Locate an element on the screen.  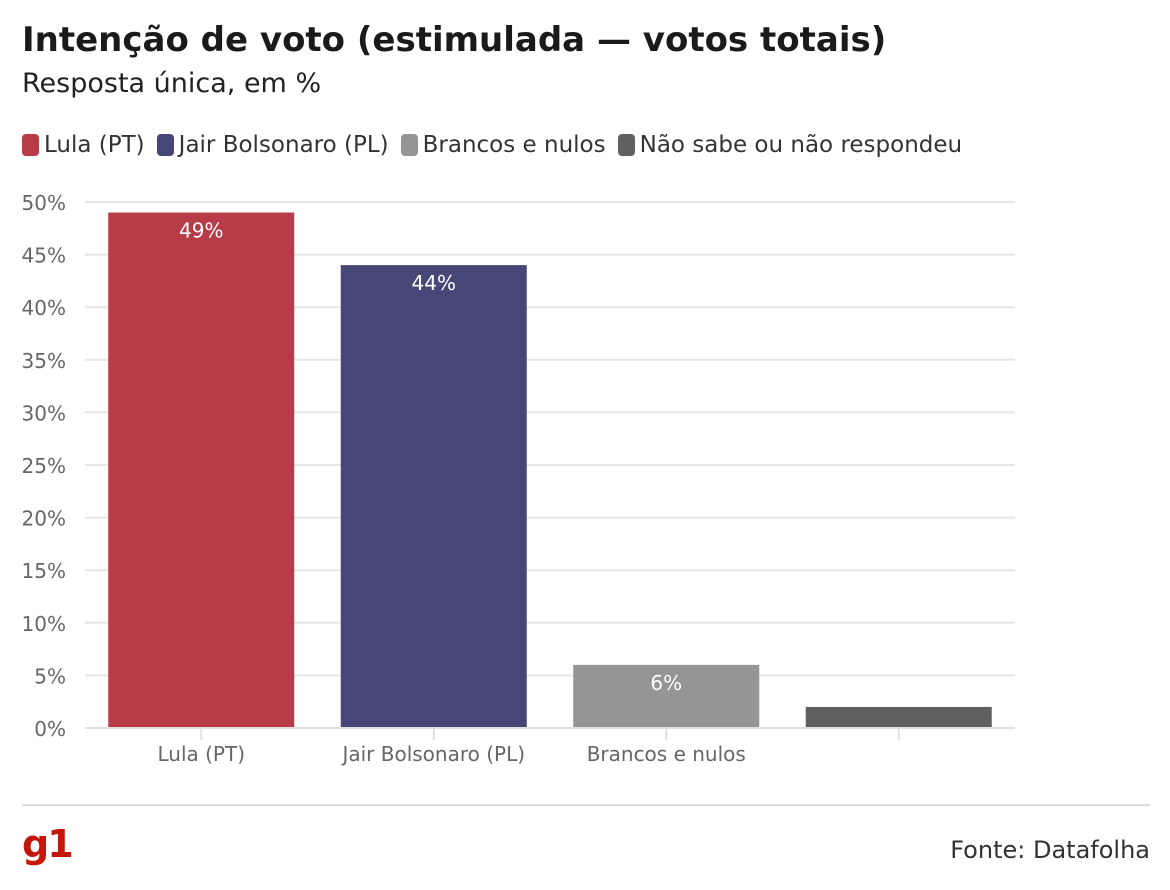
y-tick-label: 30% is located at coordinates (44, 413).